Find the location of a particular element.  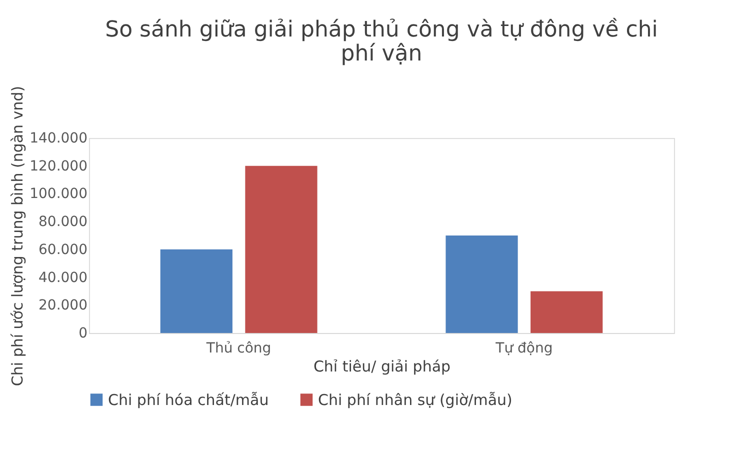

y-tick-label: 140.000 is located at coordinates (59, 138).